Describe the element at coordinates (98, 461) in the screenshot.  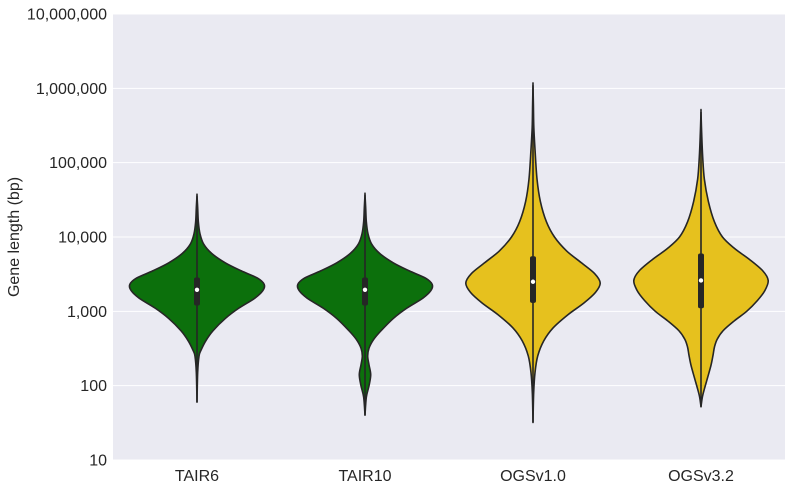
I see `y-tick-label: 10` at that location.